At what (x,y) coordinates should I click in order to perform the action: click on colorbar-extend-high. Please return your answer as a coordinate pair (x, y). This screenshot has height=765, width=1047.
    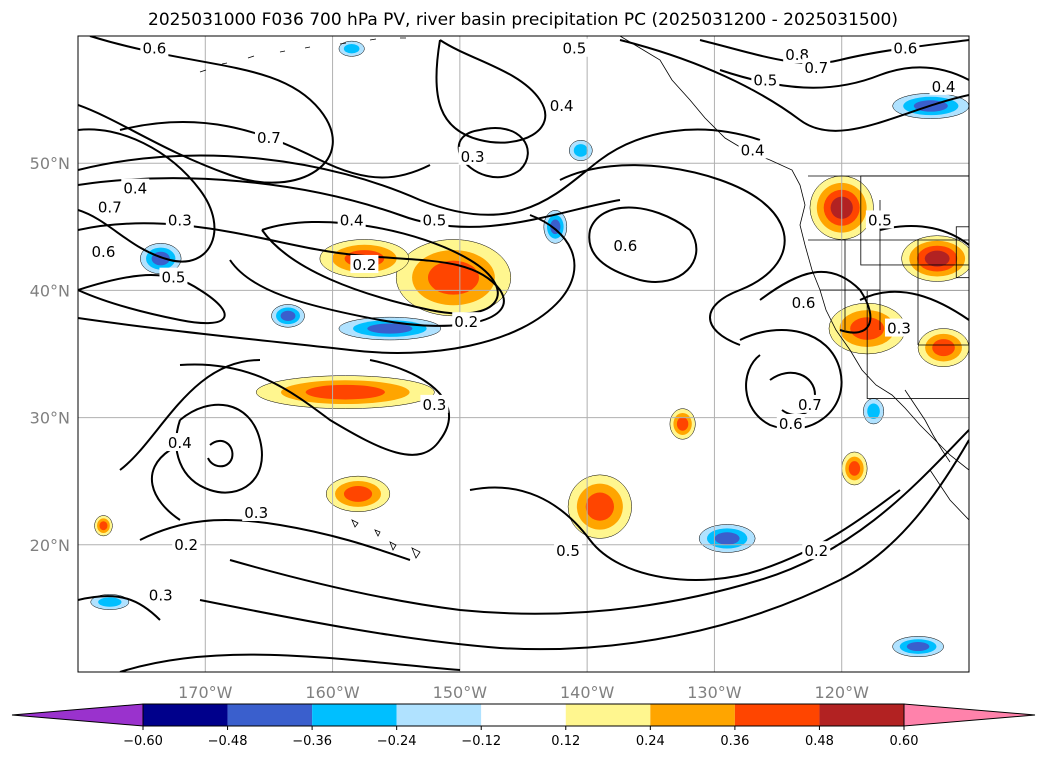
    Looking at the image, I should click on (969, 715).